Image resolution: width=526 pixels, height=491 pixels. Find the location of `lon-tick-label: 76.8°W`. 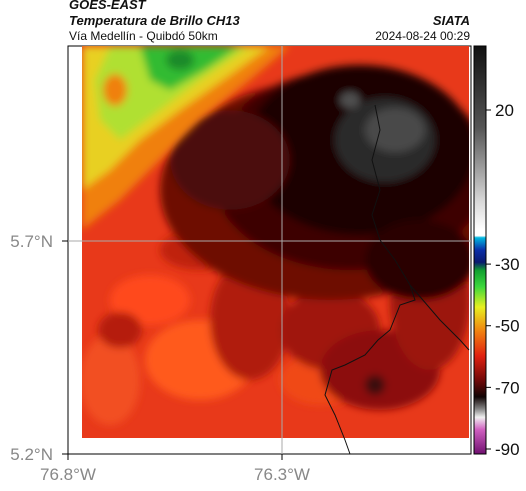

lon-tick-label: 76.8°W is located at coordinates (68, 474).